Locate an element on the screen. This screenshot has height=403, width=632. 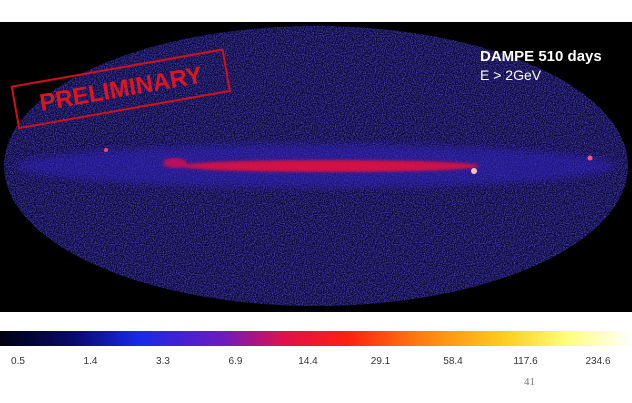
plane-core is located at coordinates (330, 166).